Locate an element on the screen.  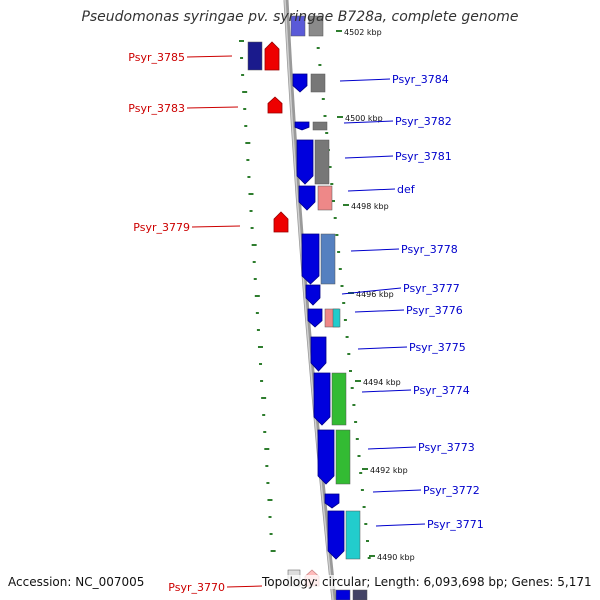
scale-label: 4498 kbp is located at coordinates (370, 206).